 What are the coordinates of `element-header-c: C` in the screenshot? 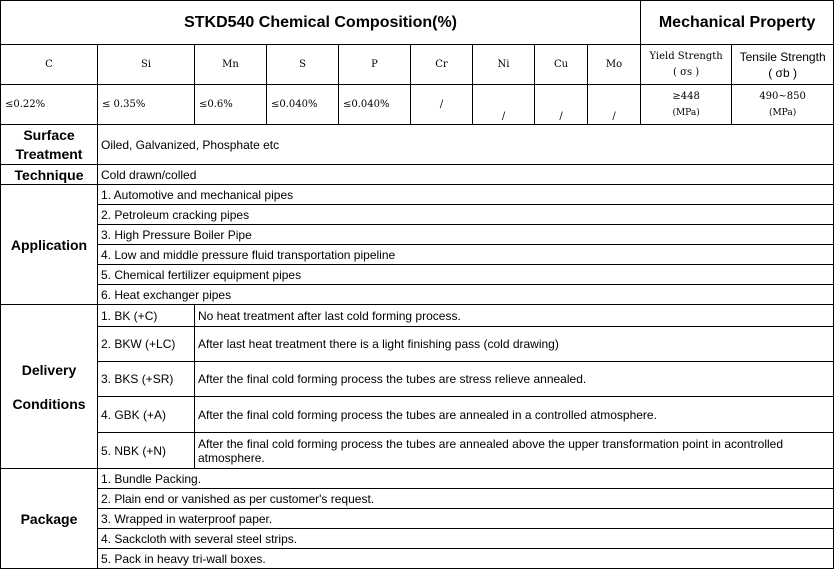 It's located at (49, 64).